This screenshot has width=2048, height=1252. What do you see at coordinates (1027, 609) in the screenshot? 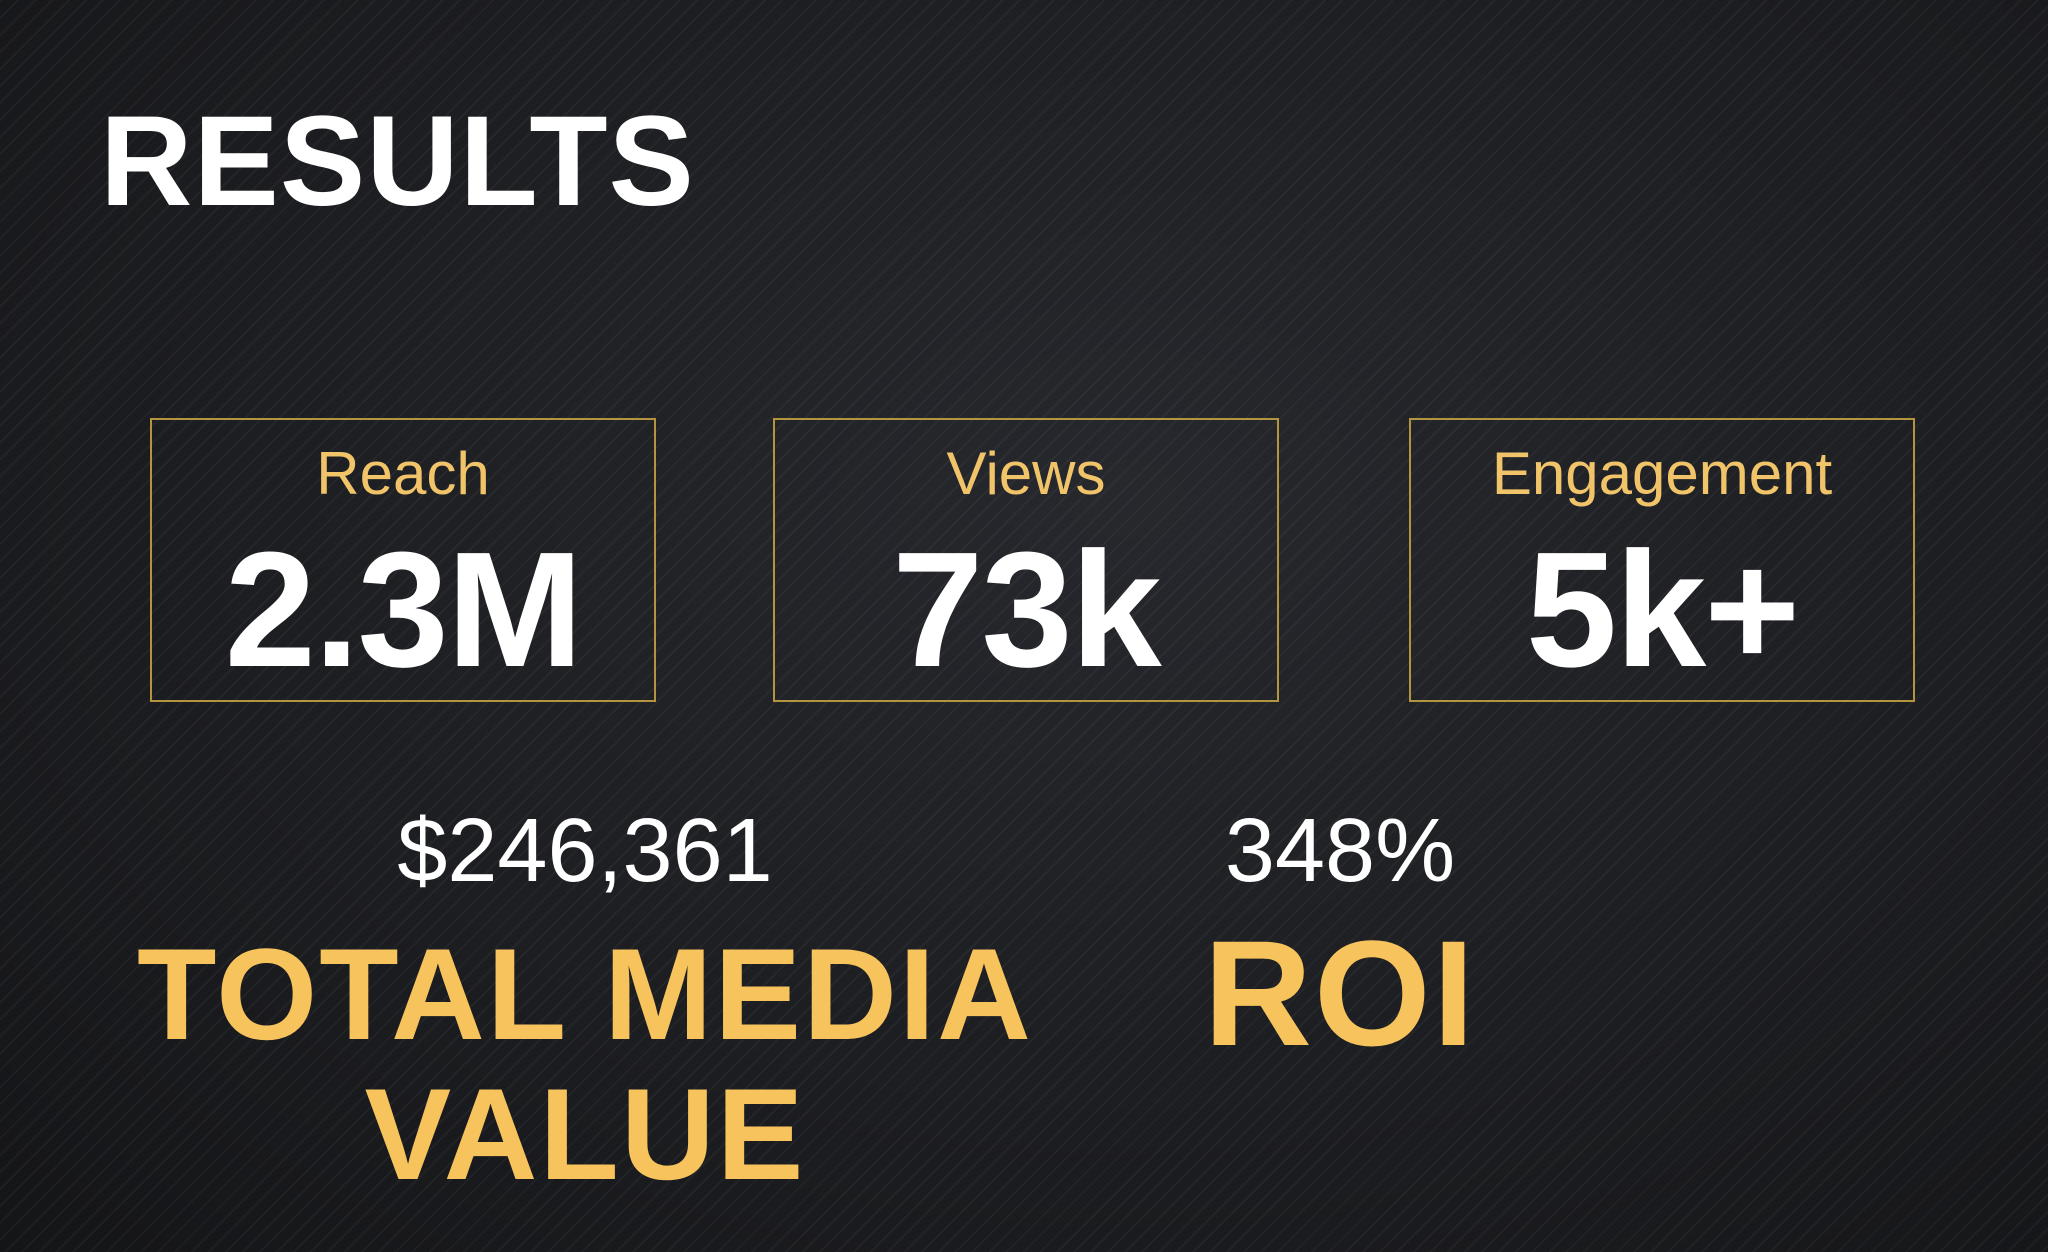
I see `views-value: 73k` at bounding box center [1027, 609].